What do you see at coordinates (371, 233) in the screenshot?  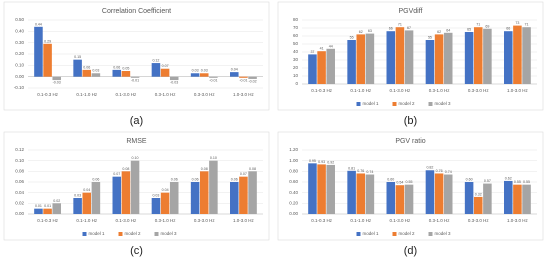 I see `legend-label: model 1` at bounding box center [371, 233].